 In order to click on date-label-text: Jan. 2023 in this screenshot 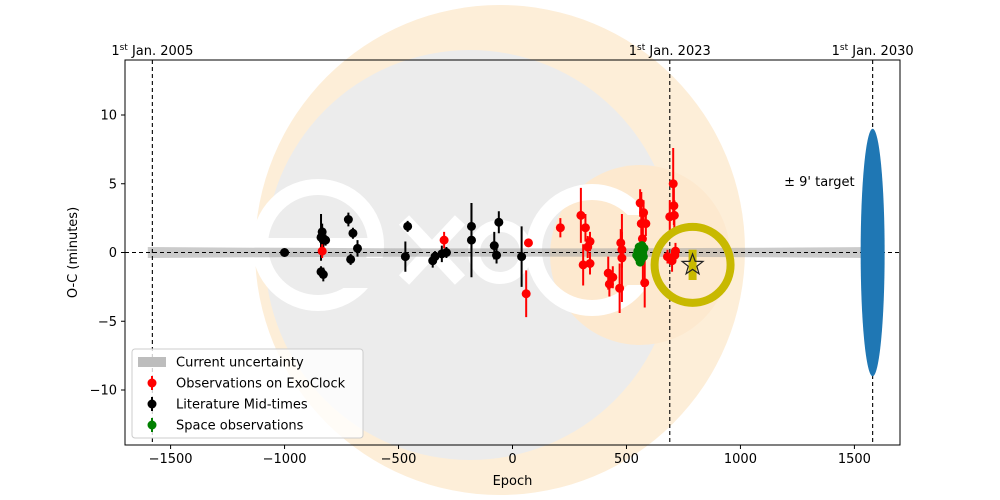, I will do `click(678, 51)`.